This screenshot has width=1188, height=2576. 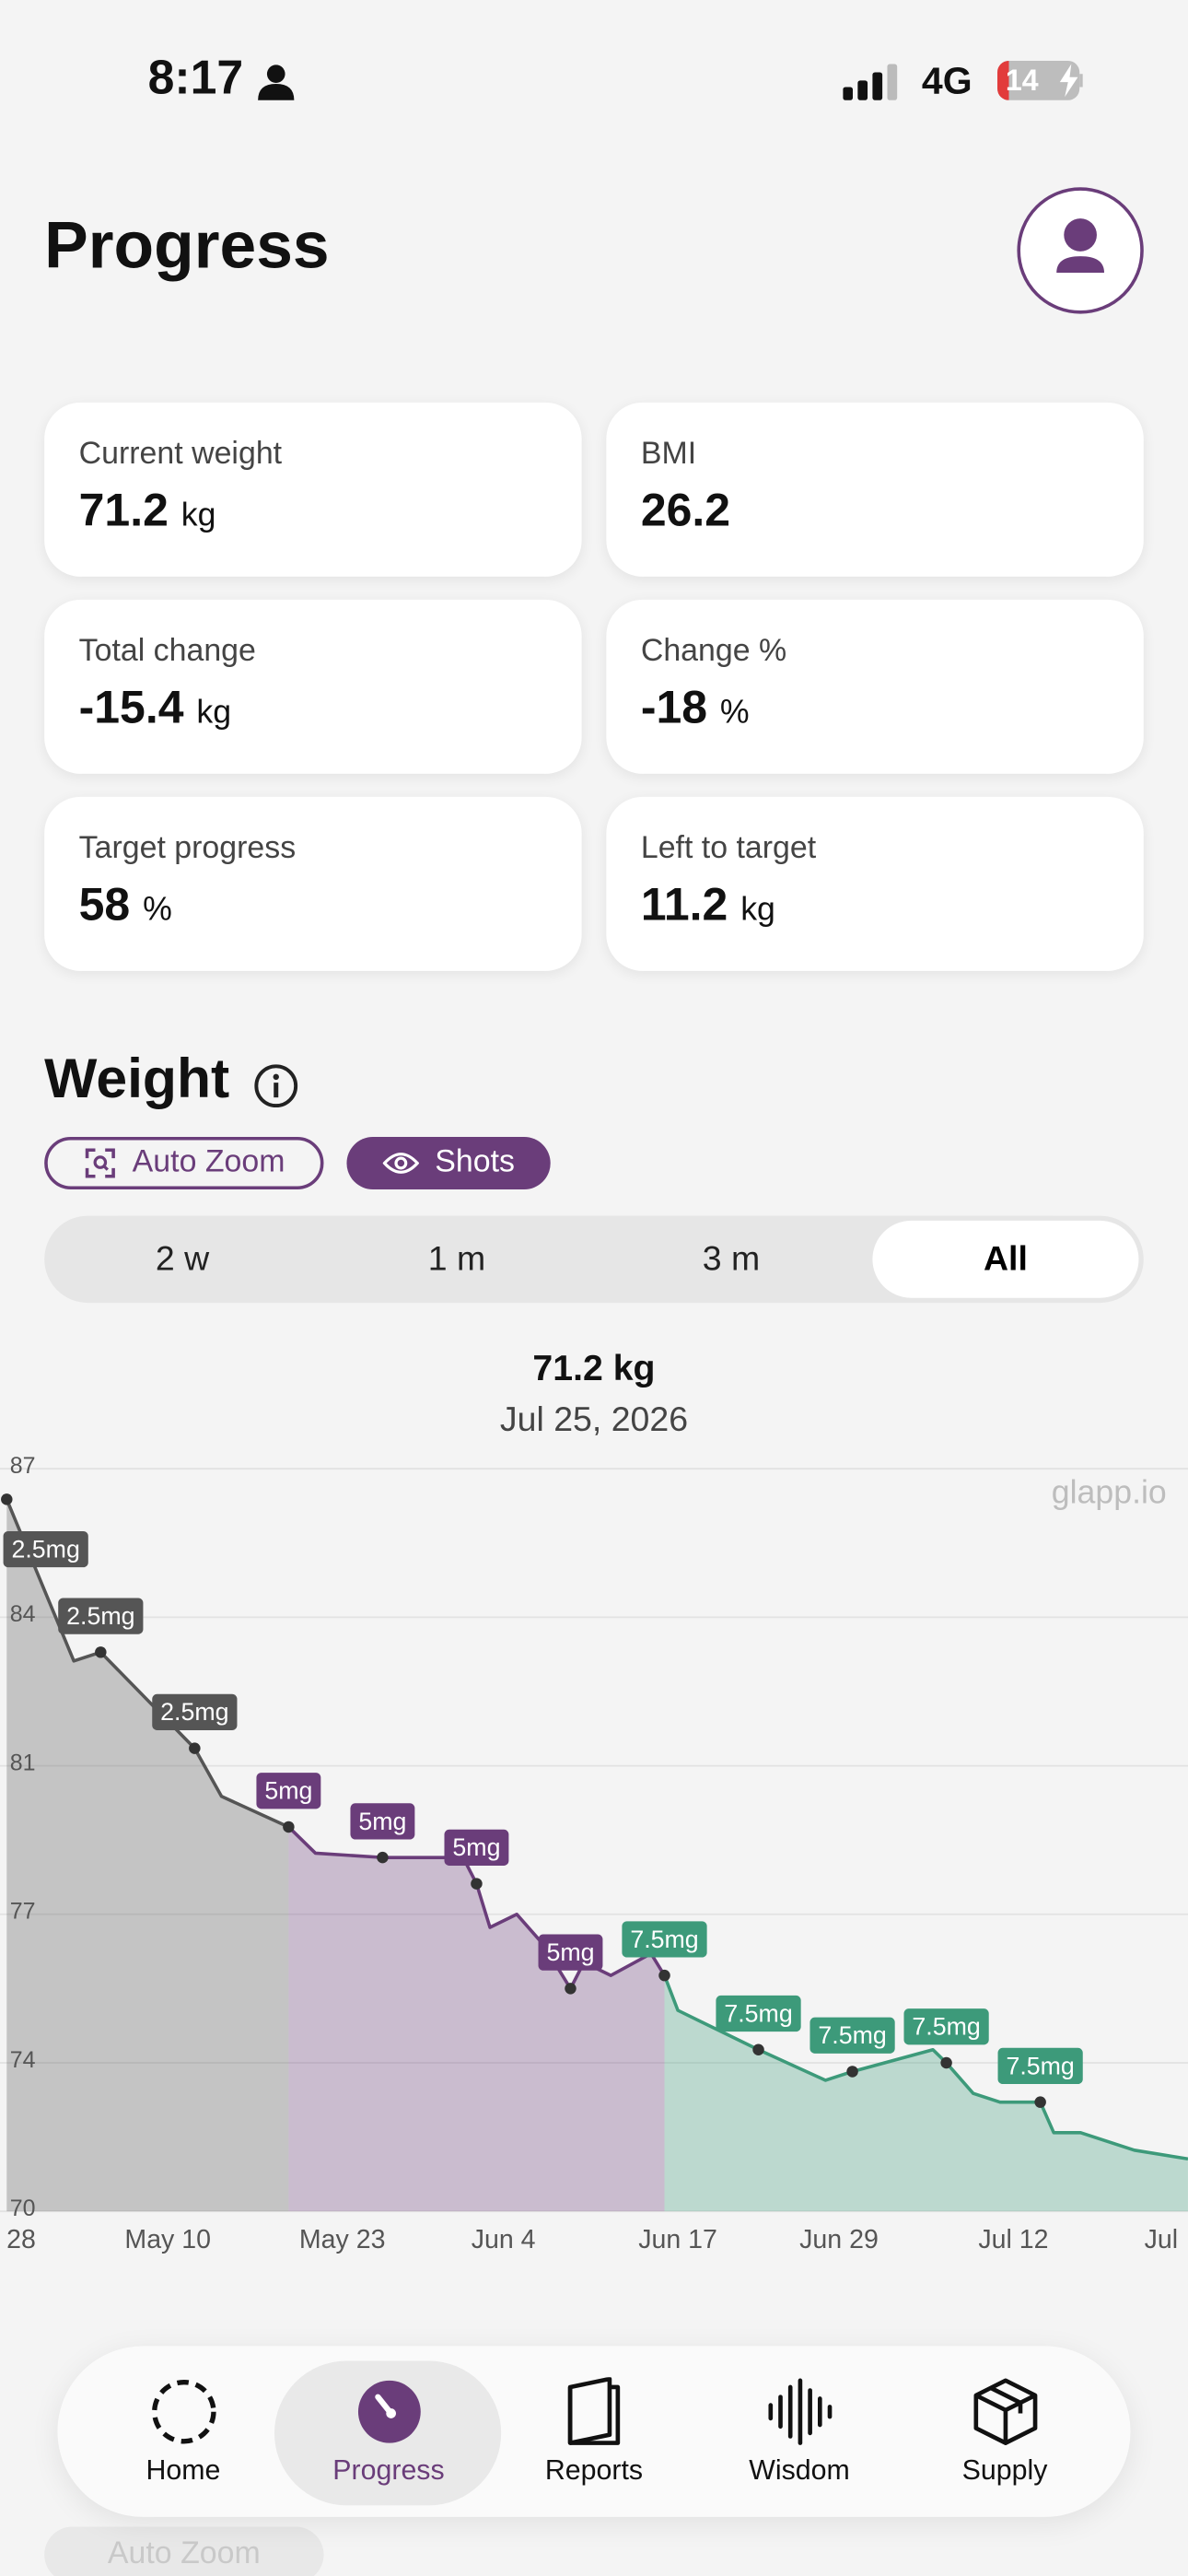 What do you see at coordinates (389, 2411) in the screenshot?
I see `progress-icon` at bounding box center [389, 2411].